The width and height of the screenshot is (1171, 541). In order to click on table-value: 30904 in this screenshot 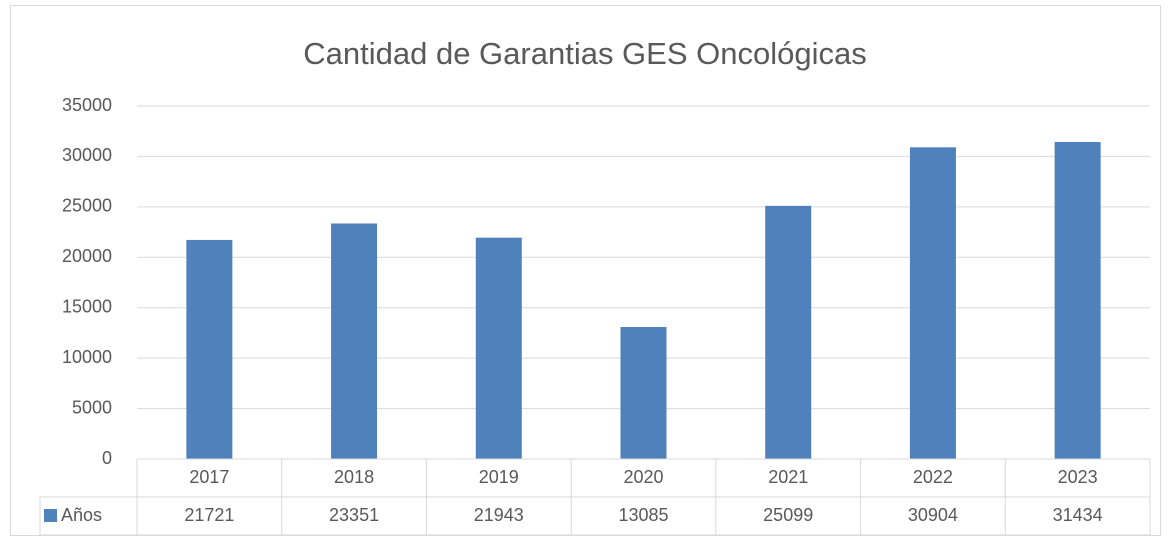, I will do `click(933, 515)`.